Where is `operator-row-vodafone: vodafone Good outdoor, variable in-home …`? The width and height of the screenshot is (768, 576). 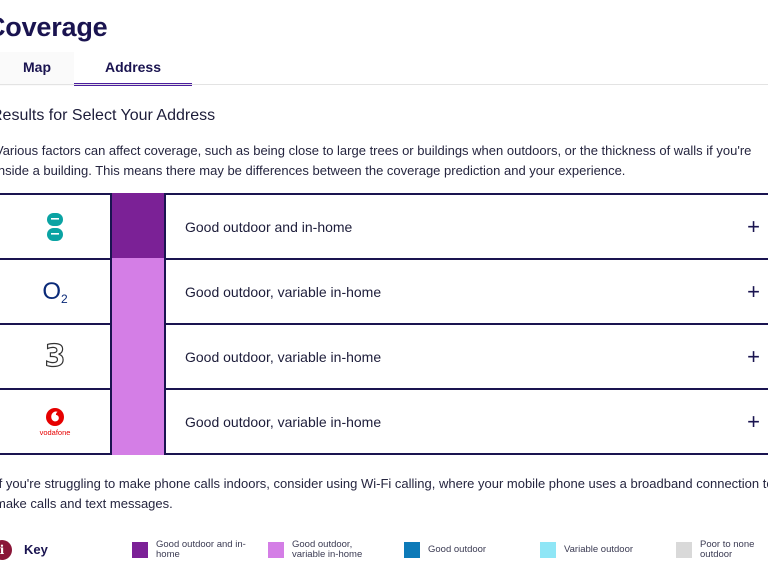
operator-row-vodafone: vodafone Good outdoor, variable in-home … is located at coordinates (384, 421).